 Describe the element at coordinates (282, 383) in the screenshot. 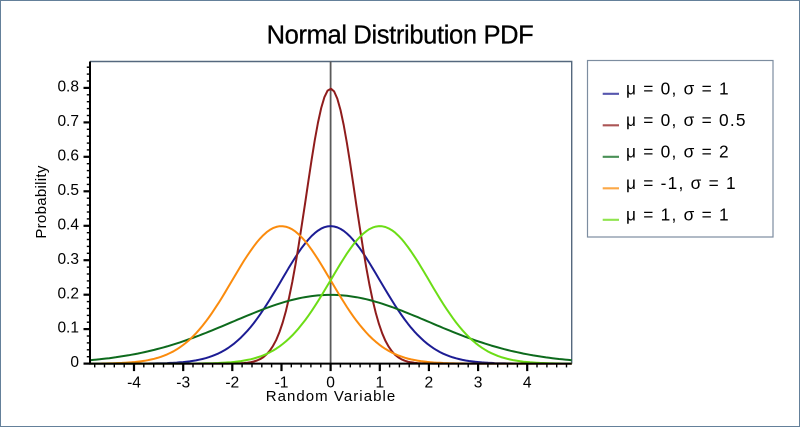

I see `svg-text: -1` at that location.